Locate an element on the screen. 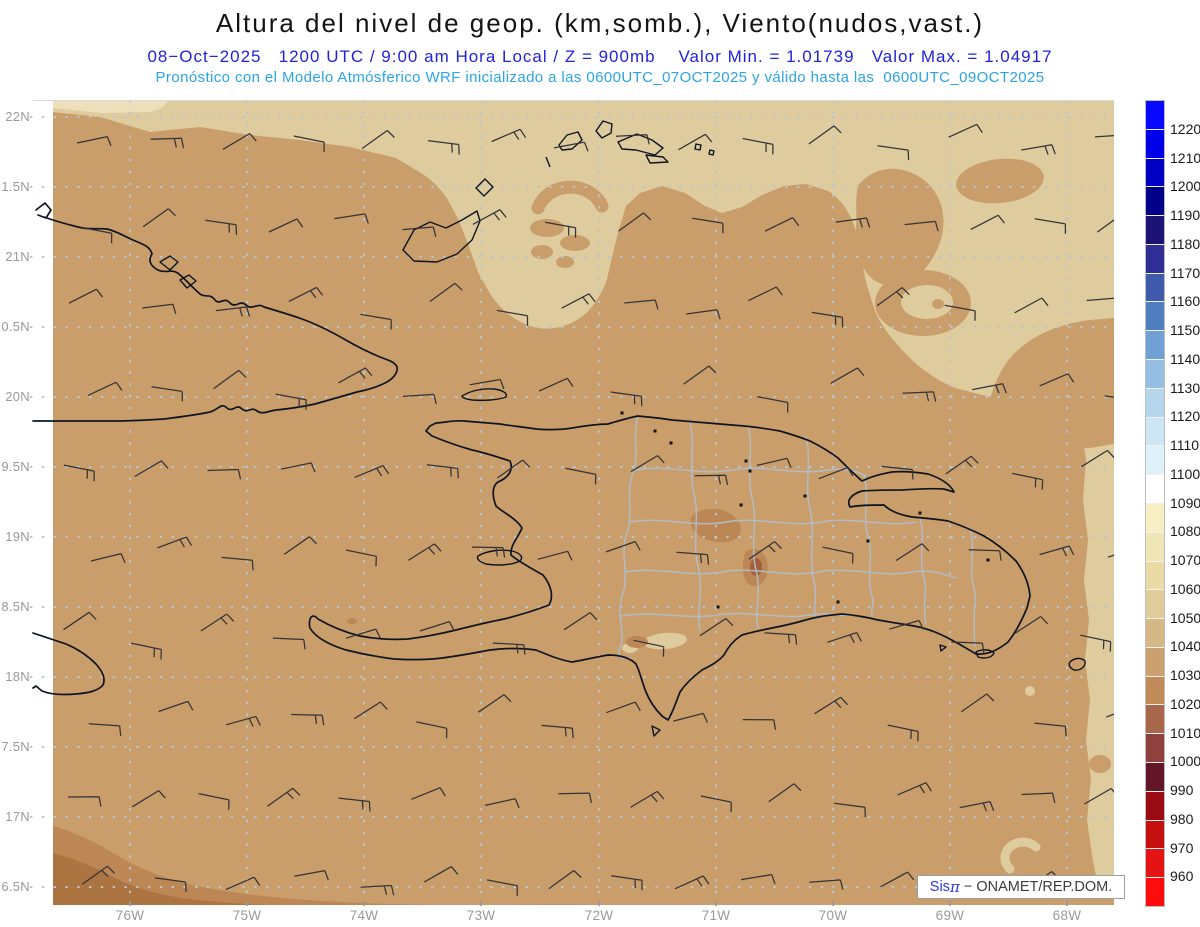 This screenshot has height=927, width=1200. colorbar-label-1070: 1070 is located at coordinates (1185, 560).